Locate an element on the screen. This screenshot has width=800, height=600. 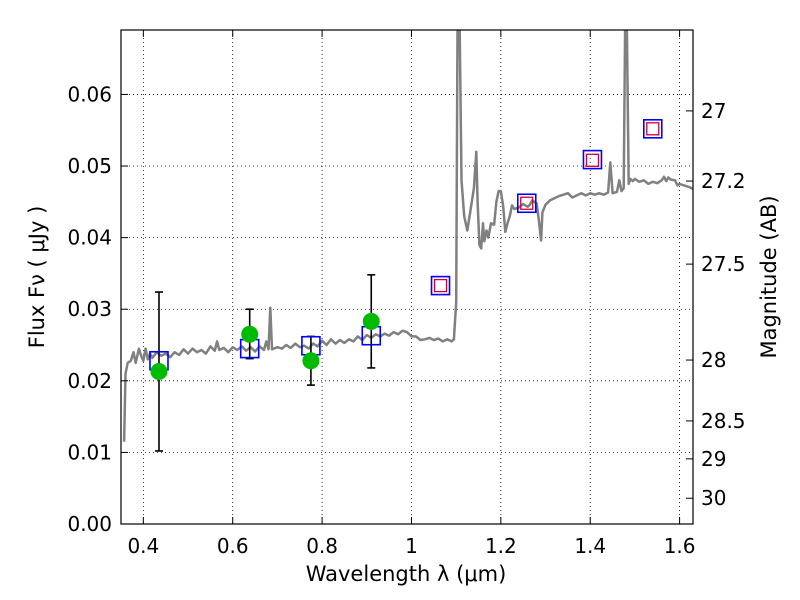
x-tick-label: 0.4 is located at coordinates (143, 546).